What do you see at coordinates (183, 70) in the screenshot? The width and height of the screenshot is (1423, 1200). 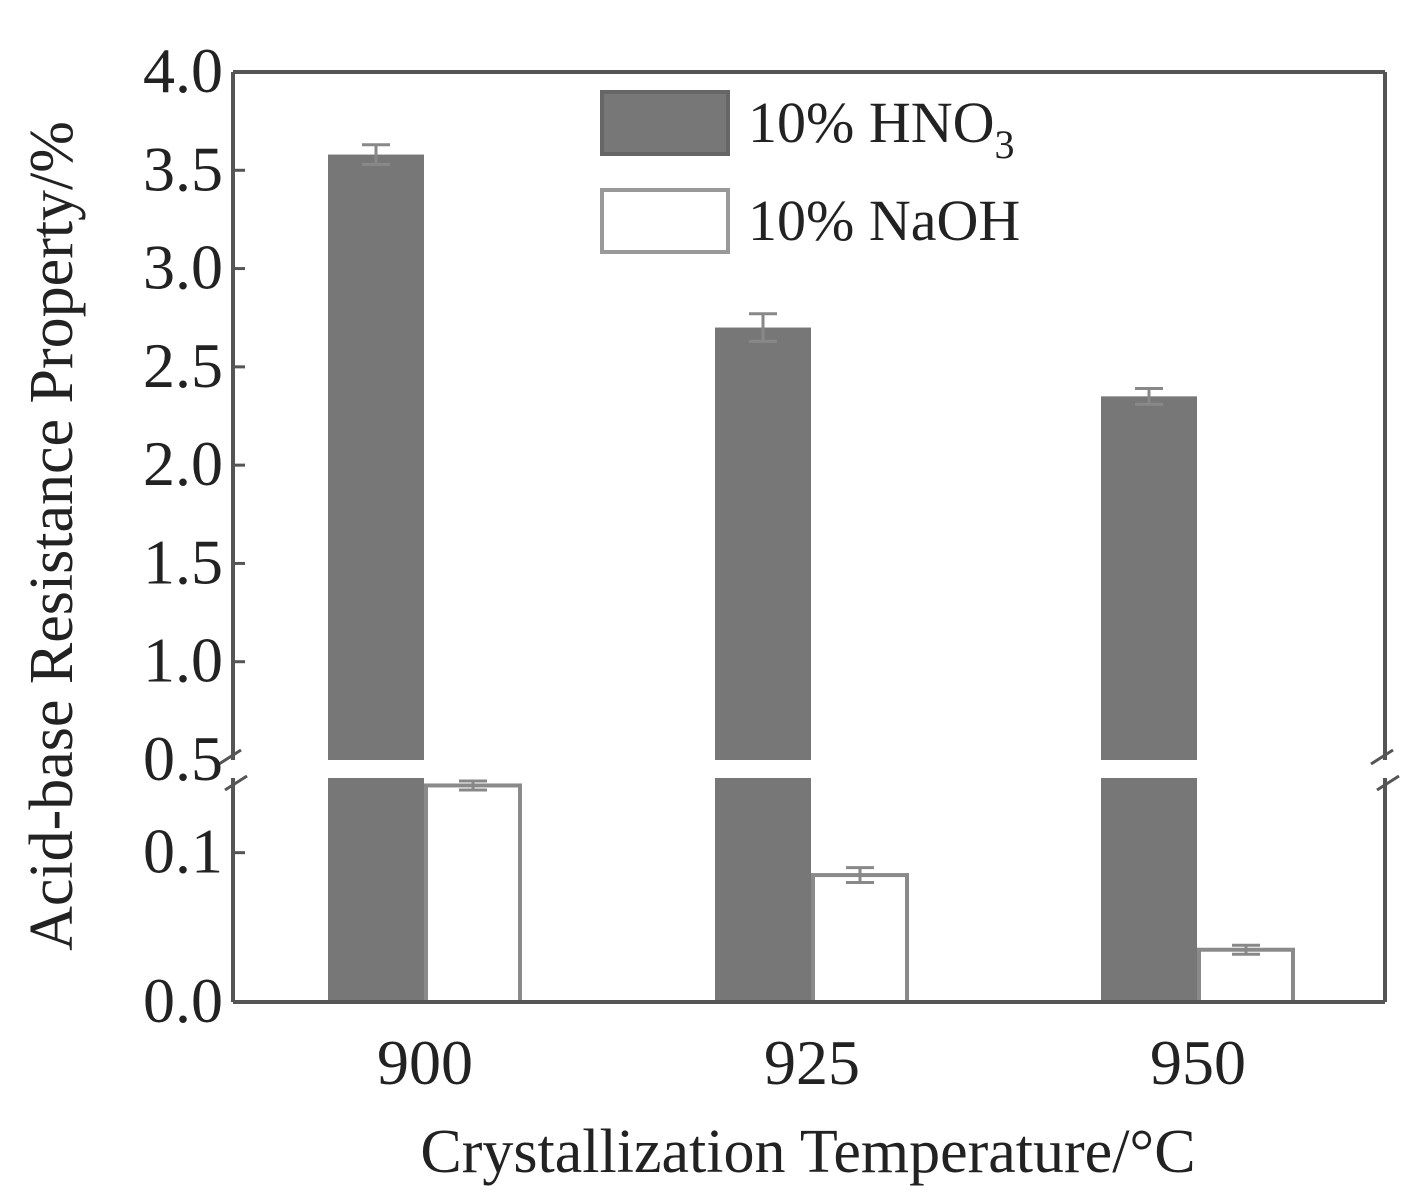 I see `y-tick-label: 4.0` at bounding box center [183, 70].